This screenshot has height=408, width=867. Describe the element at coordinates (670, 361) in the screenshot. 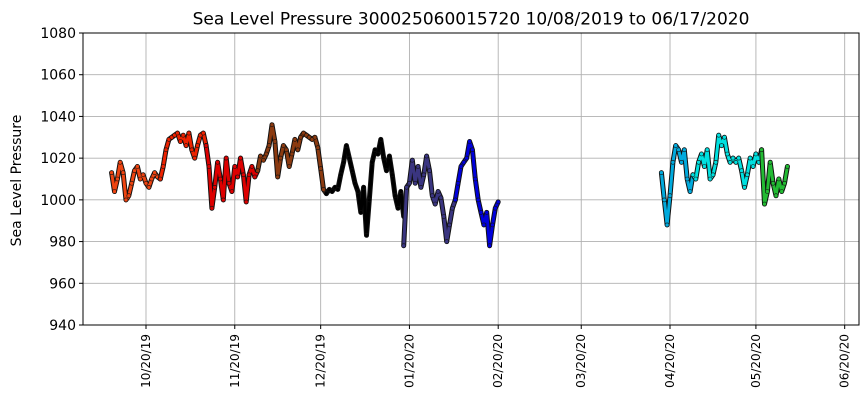

I see `x-tick-label: 04/20/20` at that location.